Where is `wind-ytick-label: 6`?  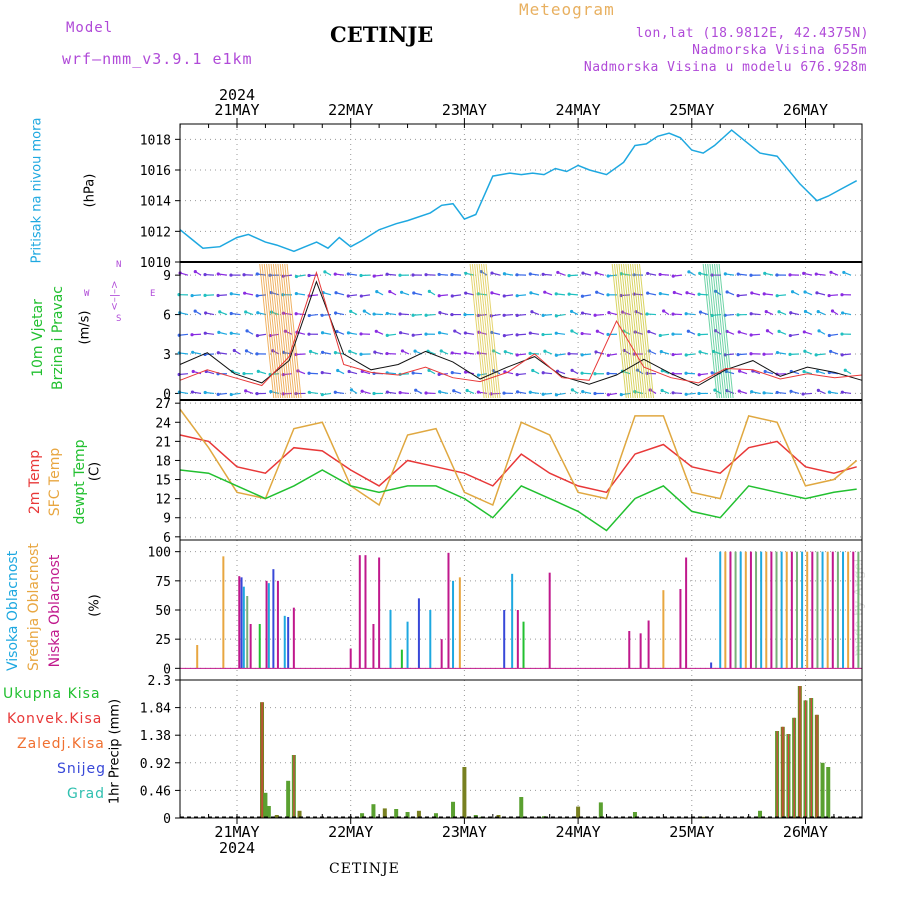
wind-ytick-label: 6 is located at coordinates (167, 316).